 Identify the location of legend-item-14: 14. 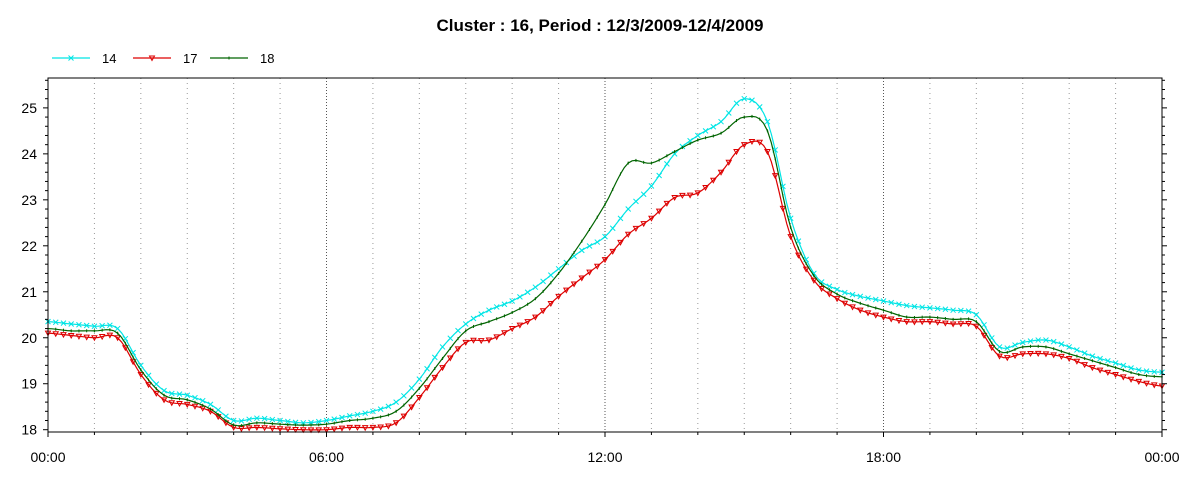
(84, 58).